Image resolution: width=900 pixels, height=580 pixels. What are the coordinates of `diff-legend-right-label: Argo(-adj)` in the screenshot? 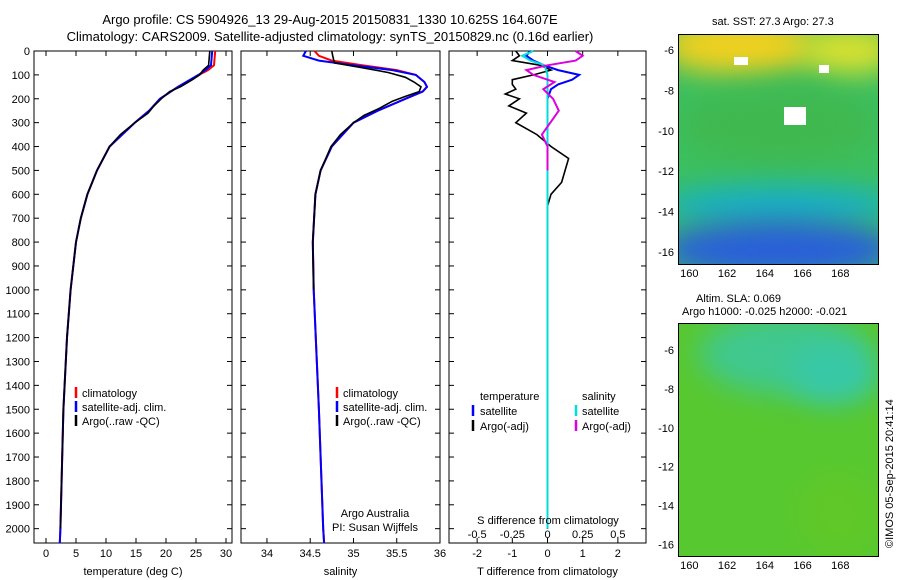 It's located at (606, 427).